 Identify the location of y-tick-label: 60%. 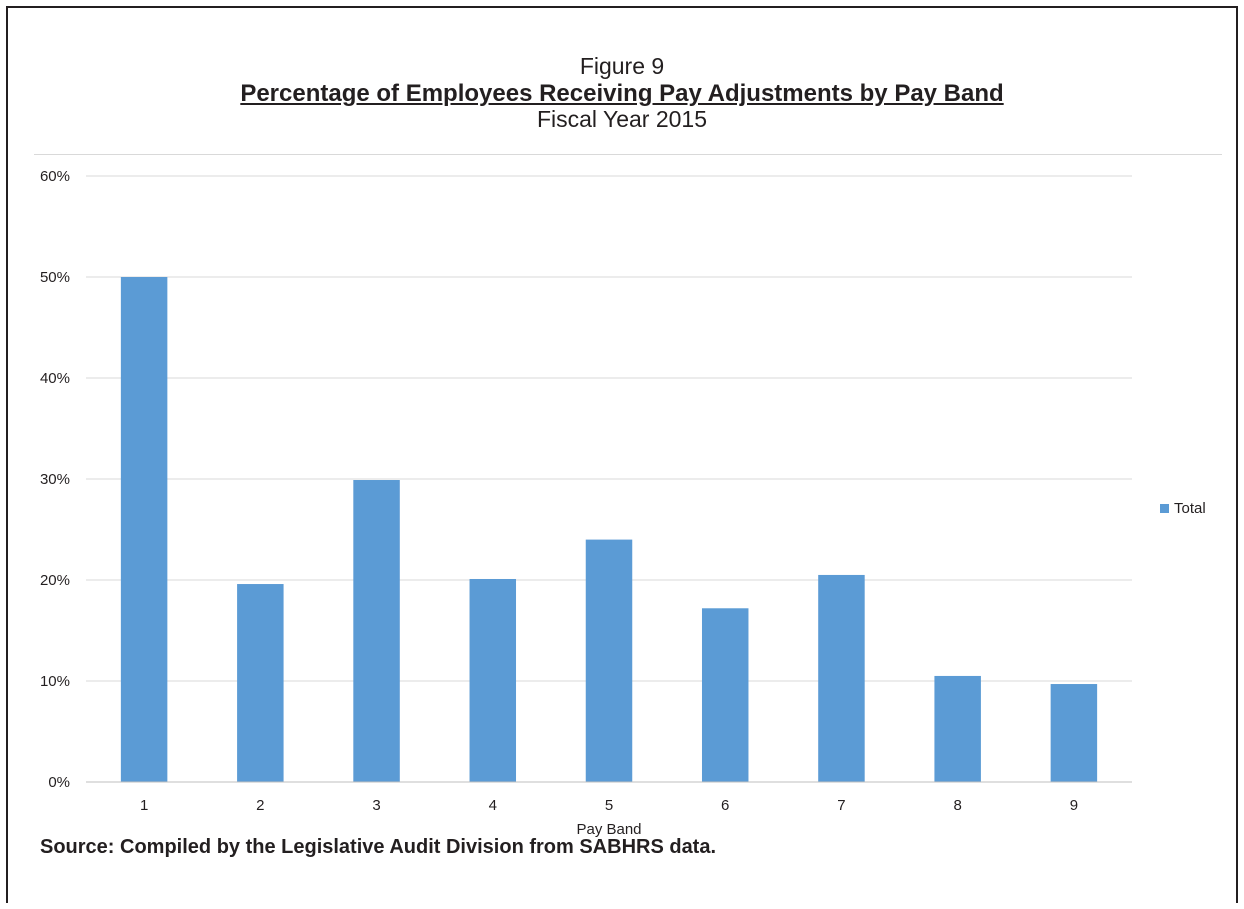
(55, 176).